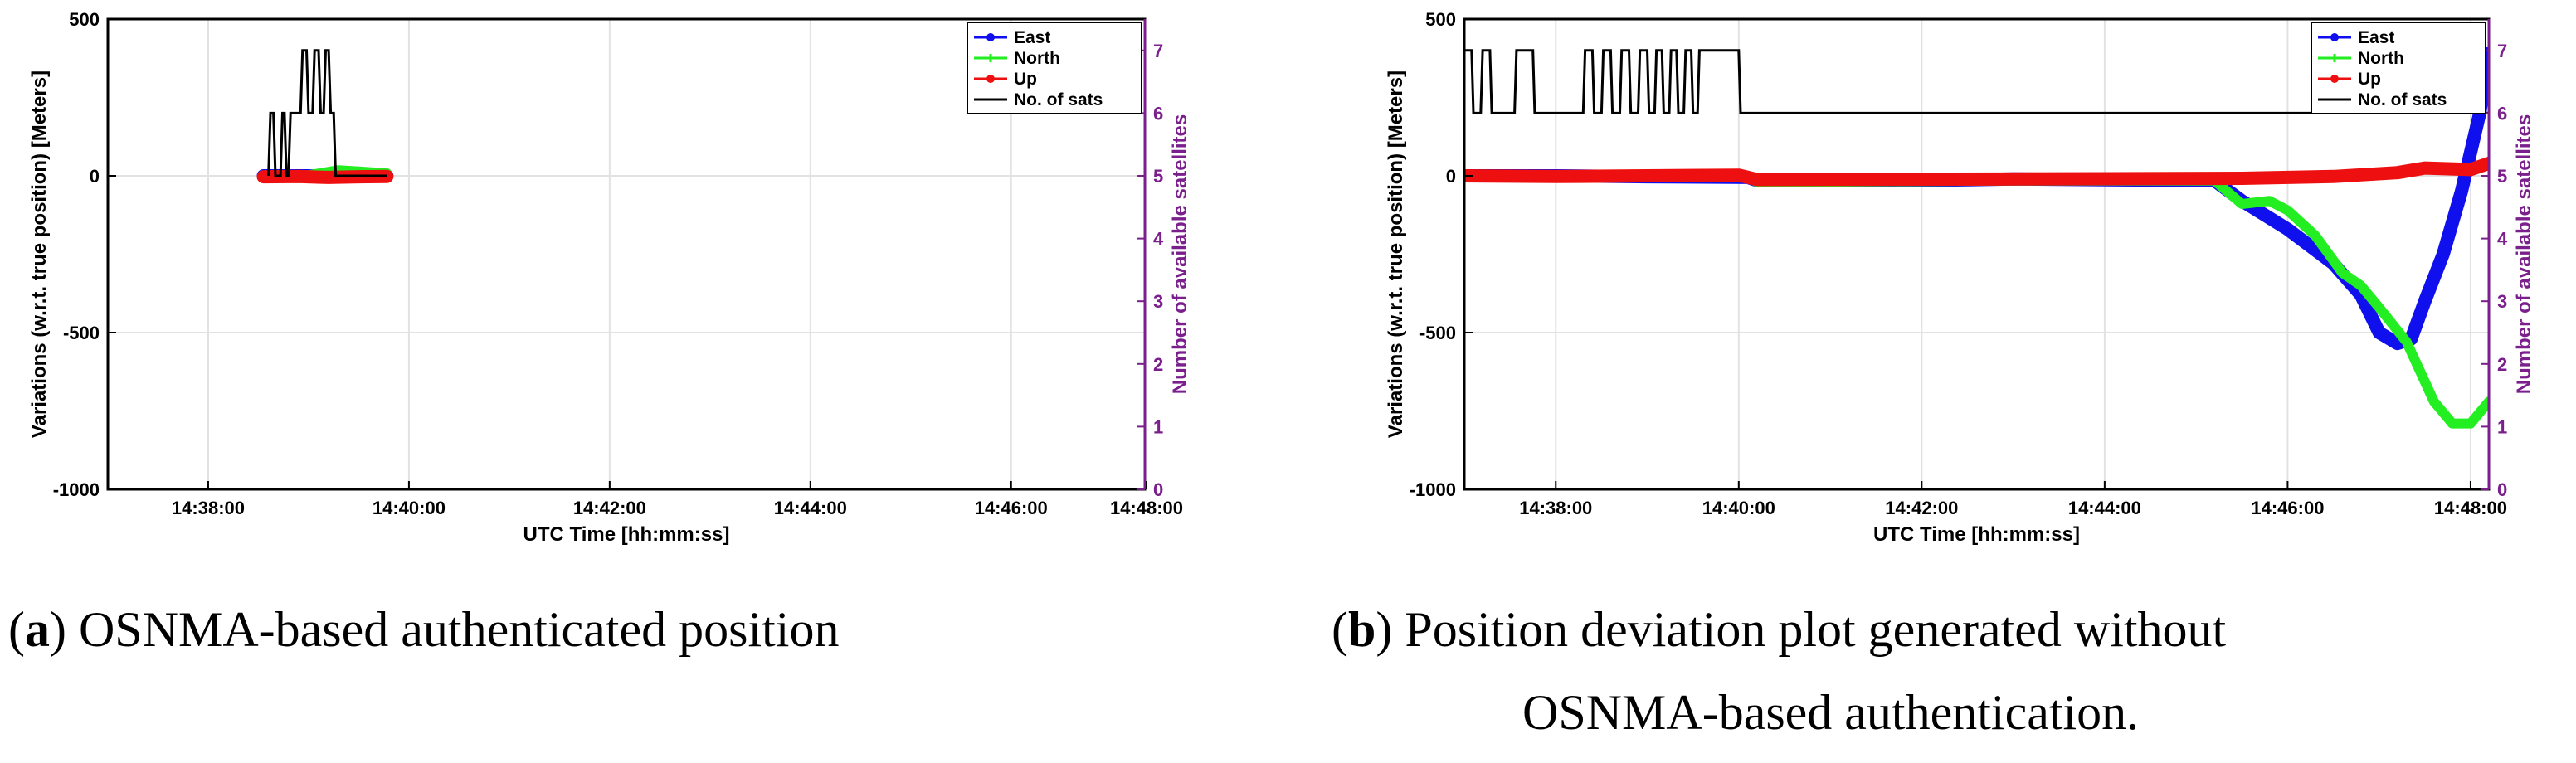 This screenshot has width=2576, height=763. Describe the element at coordinates (1831, 712) in the screenshot. I see `caption-b-line2: OSNMA-based authentication.` at that location.